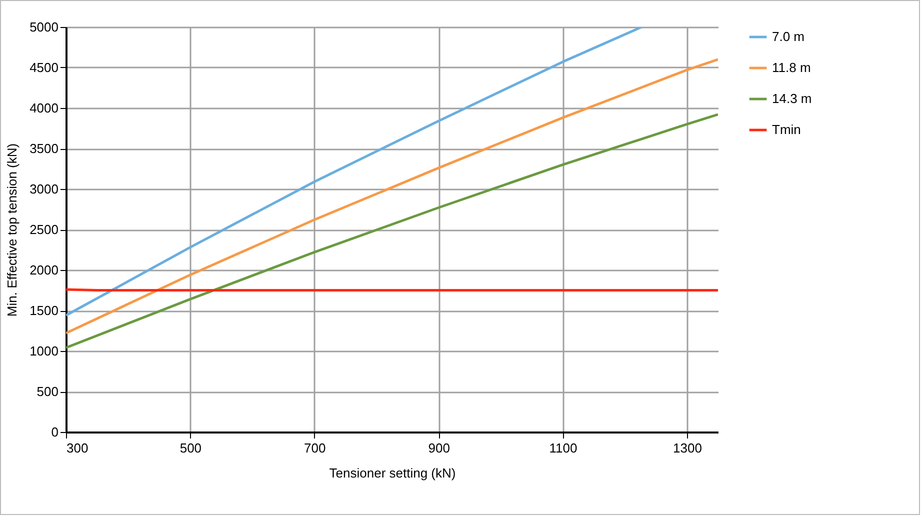  Describe the element at coordinates (315, 448) in the screenshot. I see `x-tick-label: 700` at that location.